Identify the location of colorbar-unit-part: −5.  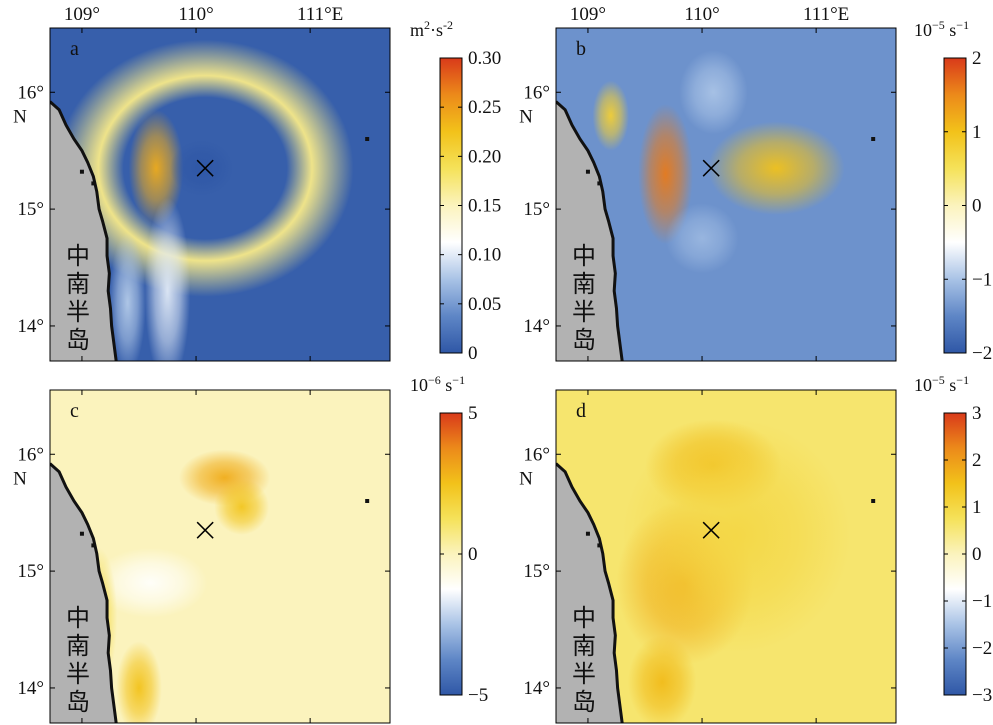
(938, 380).